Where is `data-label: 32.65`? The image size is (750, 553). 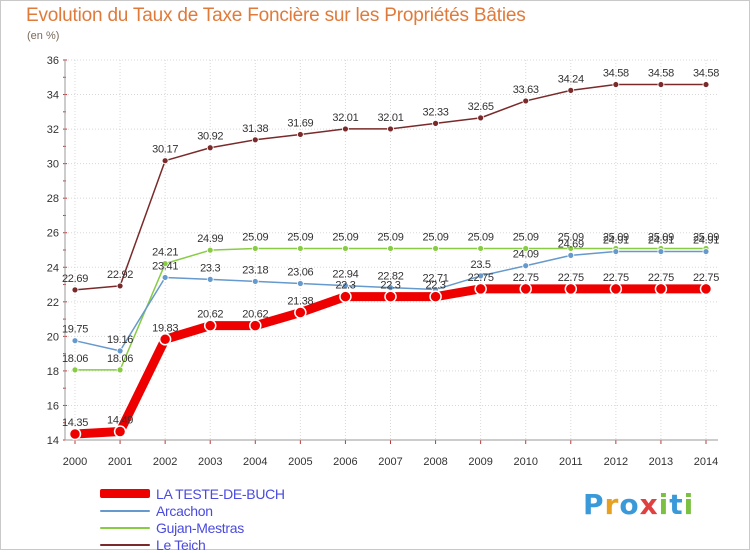
data-label: 32.65 is located at coordinates (481, 107).